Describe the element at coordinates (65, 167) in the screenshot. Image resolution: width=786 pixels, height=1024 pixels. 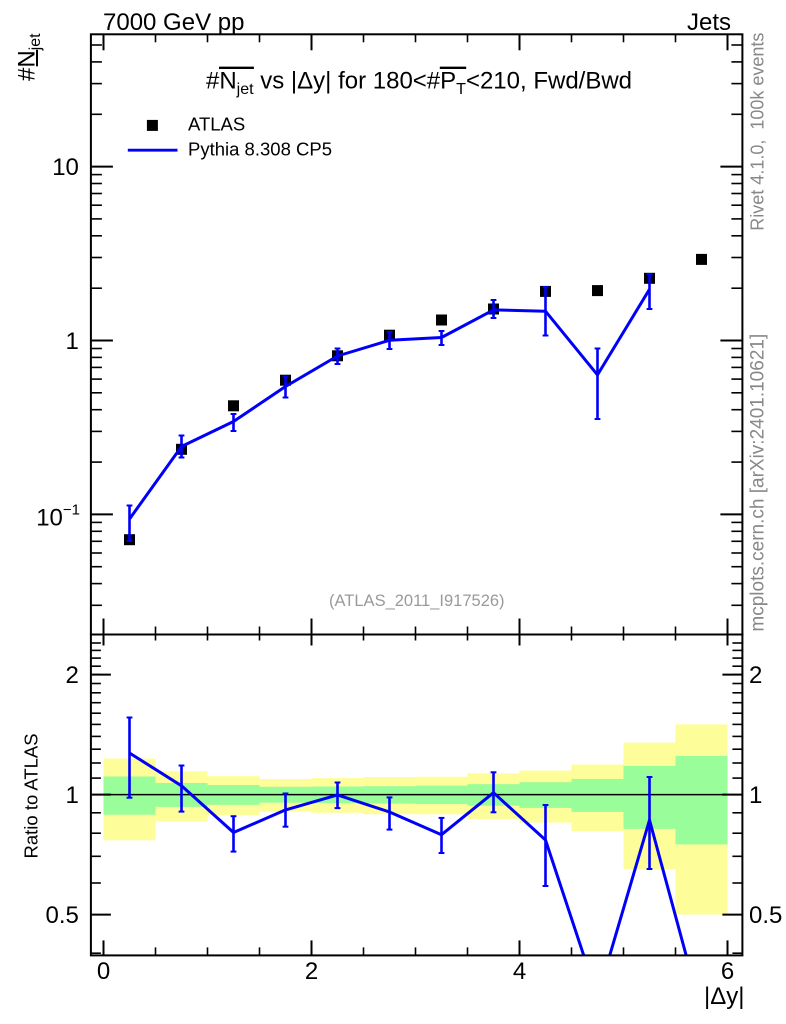
I see `svg-text: 10` at that location.